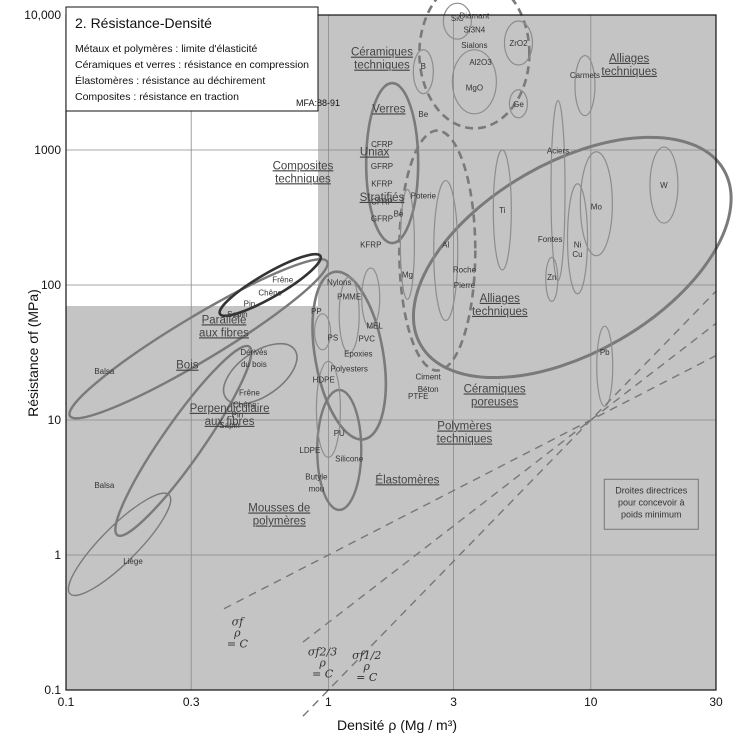 This screenshot has height=748, width=742. What do you see at coordinates (480, 62) in the screenshot?
I see `material-label: Al2O3` at bounding box center [480, 62].